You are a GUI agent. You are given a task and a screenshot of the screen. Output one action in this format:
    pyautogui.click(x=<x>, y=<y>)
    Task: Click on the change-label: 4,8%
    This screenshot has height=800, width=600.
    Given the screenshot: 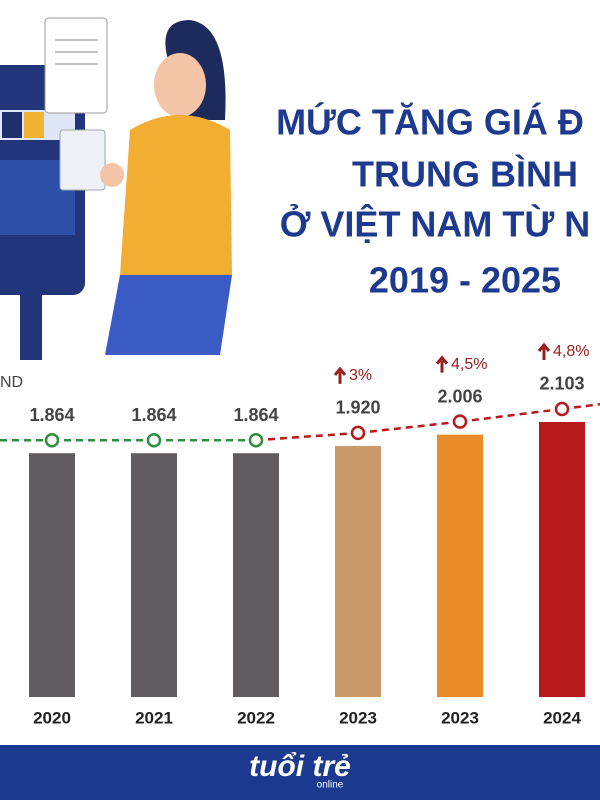 What is the action you would take?
    pyautogui.click(x=571, y=351)
    